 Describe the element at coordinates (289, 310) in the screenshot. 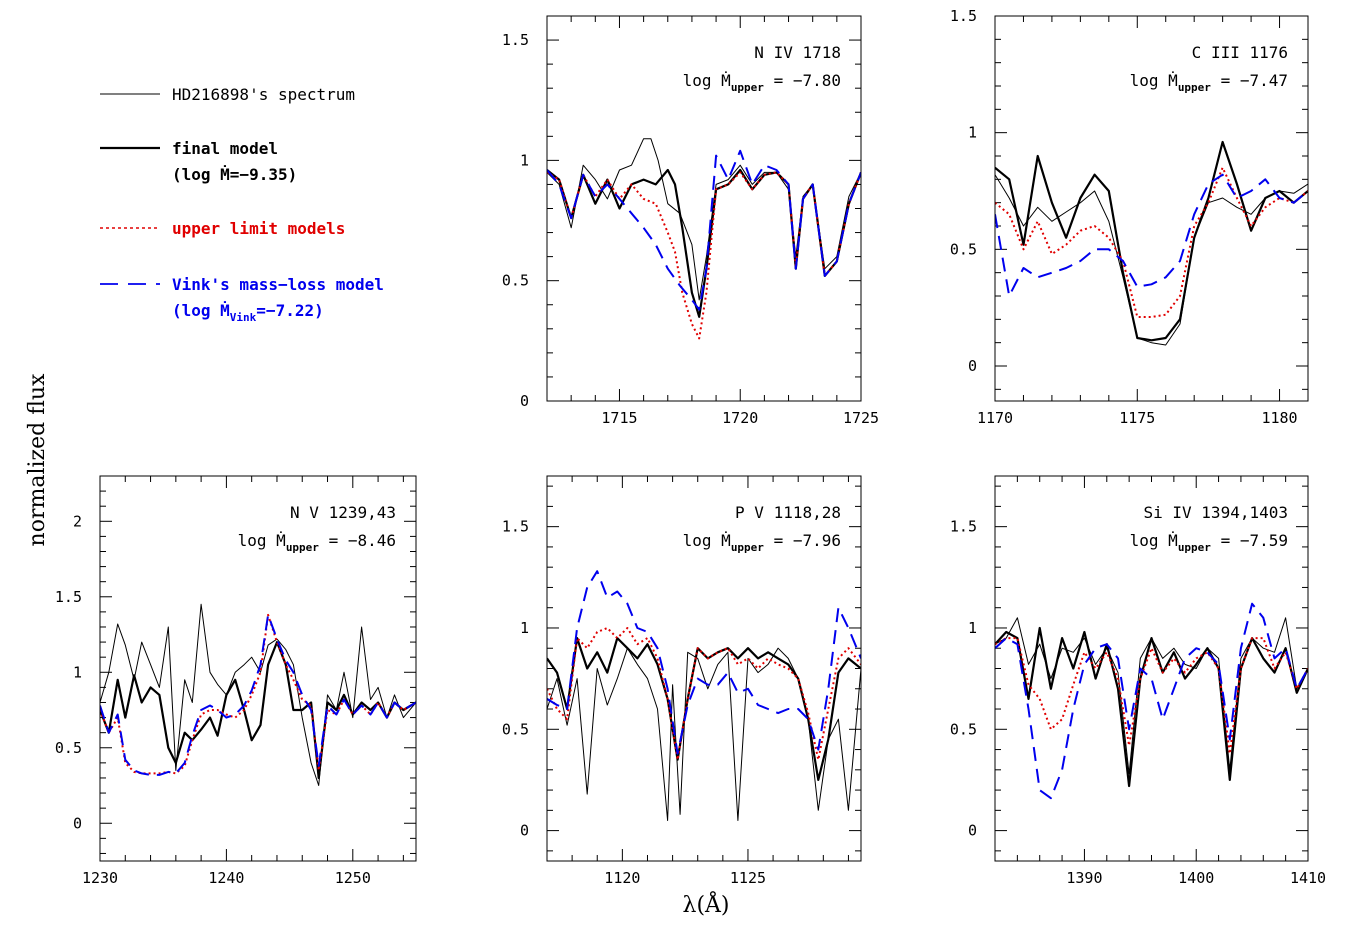

I see `legend-vink-value-b: =−7.22)` at that location.